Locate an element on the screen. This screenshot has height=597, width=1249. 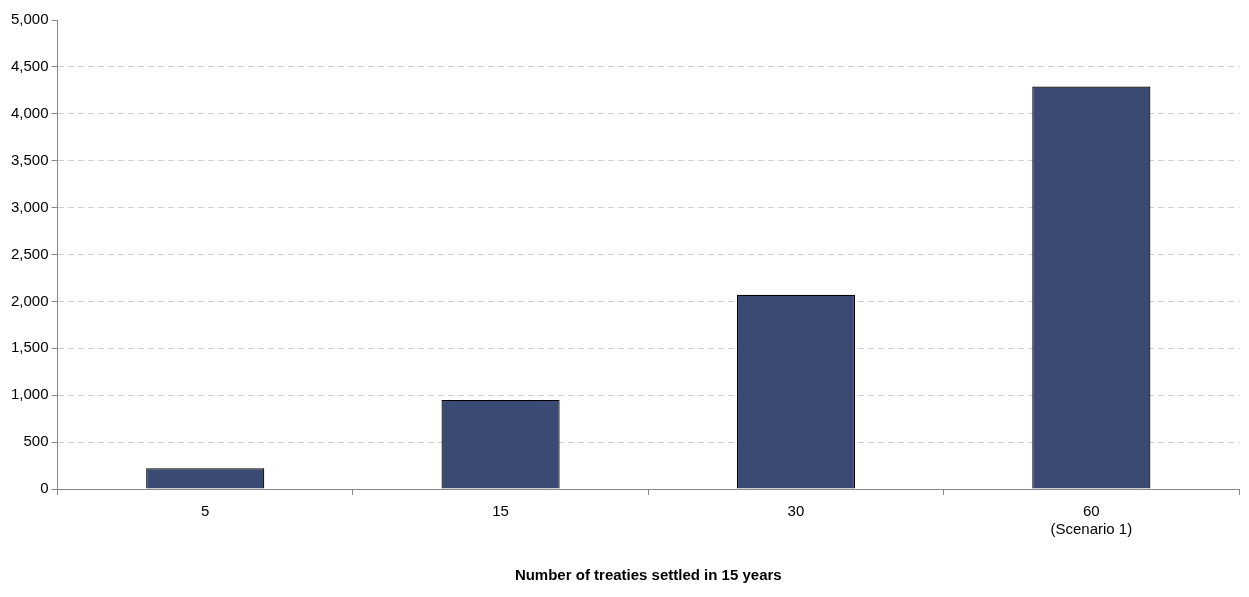
x-tick-label: 30 is located at coordinates (796, 511).